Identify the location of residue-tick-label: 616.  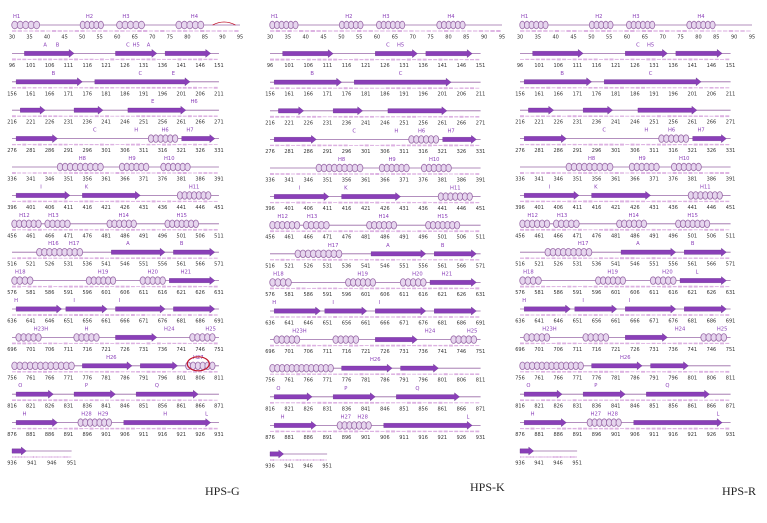
(163, 293).